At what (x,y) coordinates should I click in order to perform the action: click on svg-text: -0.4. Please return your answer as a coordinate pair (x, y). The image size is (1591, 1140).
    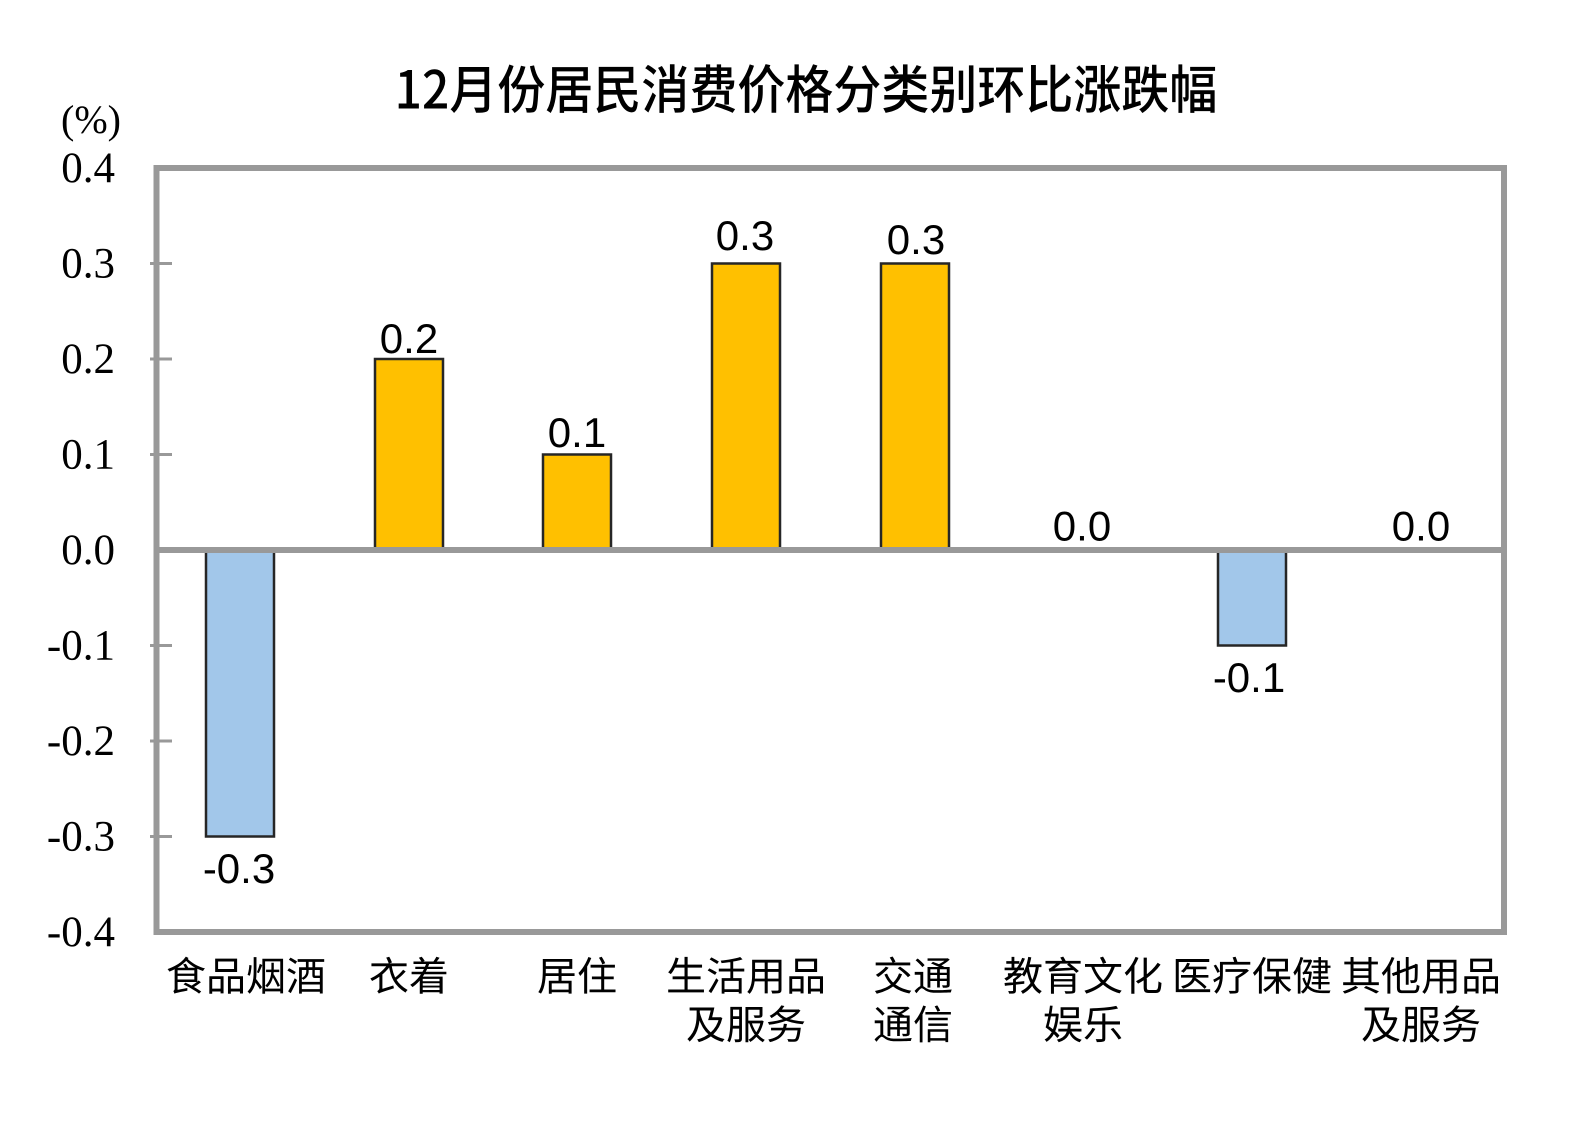
    Looking at the image, I should click on (81, 932).